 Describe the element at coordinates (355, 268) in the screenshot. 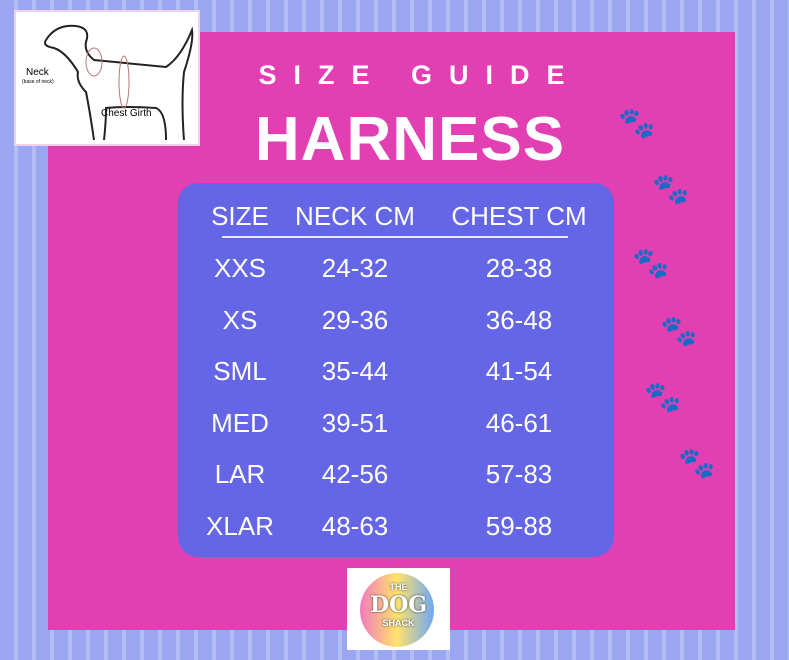

I see `neck-cell: 24-32` at that location.